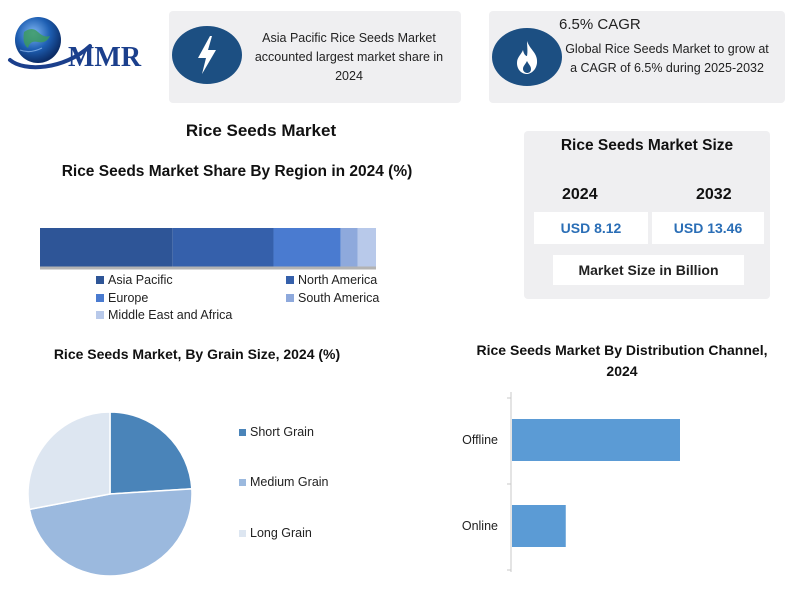  Describe the element at coordinates (128, 298) in the screenshot. I see `legend-label: Europe` at that location.